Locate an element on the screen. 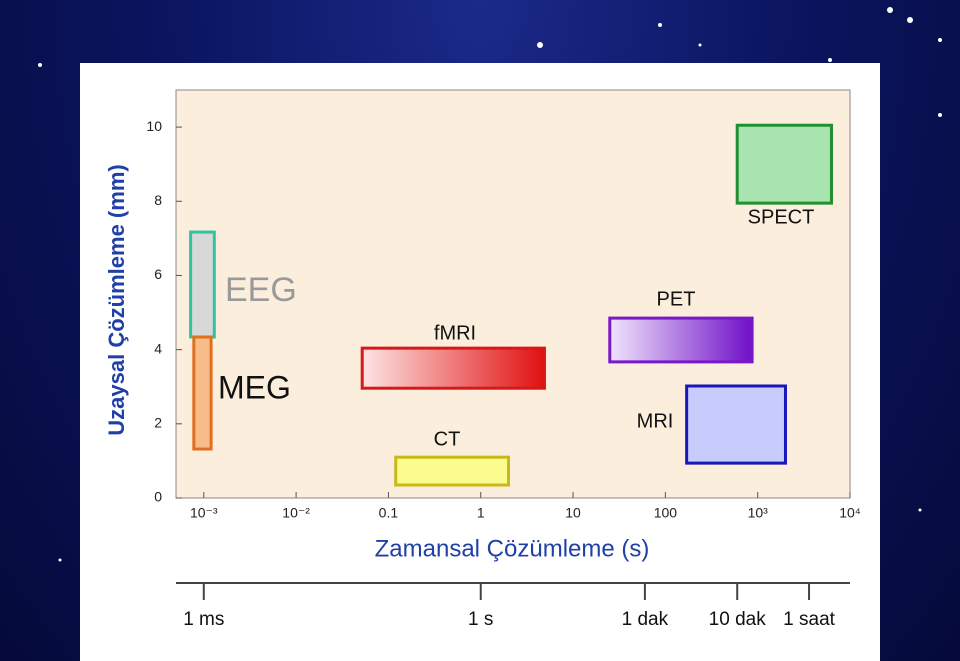 Image resolution: width=960 pixels, height=661 pixels. x-tick-label: 10⁻² is located at coordinates (296, 513).